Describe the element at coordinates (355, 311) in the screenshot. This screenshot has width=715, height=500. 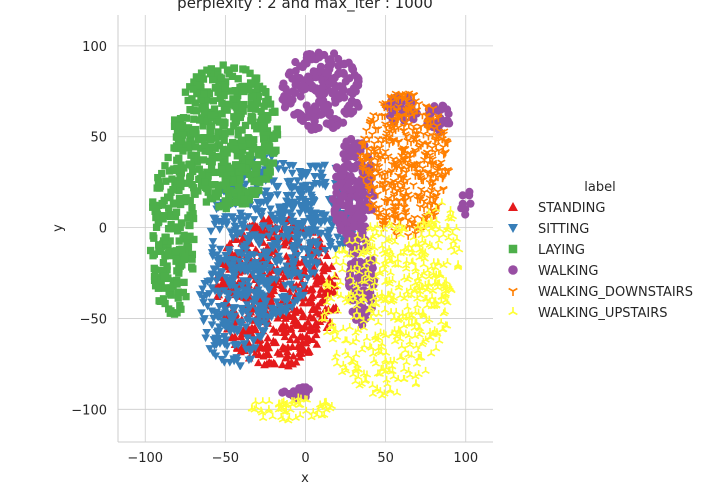
I see `series-walking-upstairs` at that location.